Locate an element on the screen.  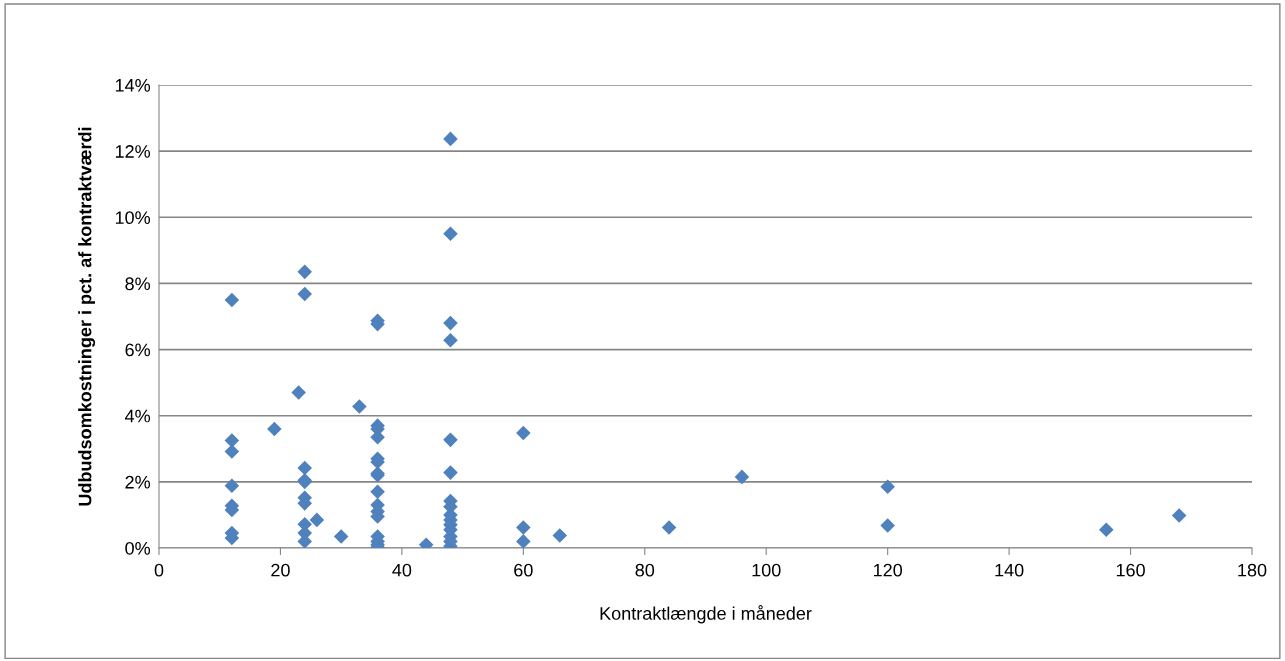
y-tick-label: 12% is located at coordinates (133, 151).